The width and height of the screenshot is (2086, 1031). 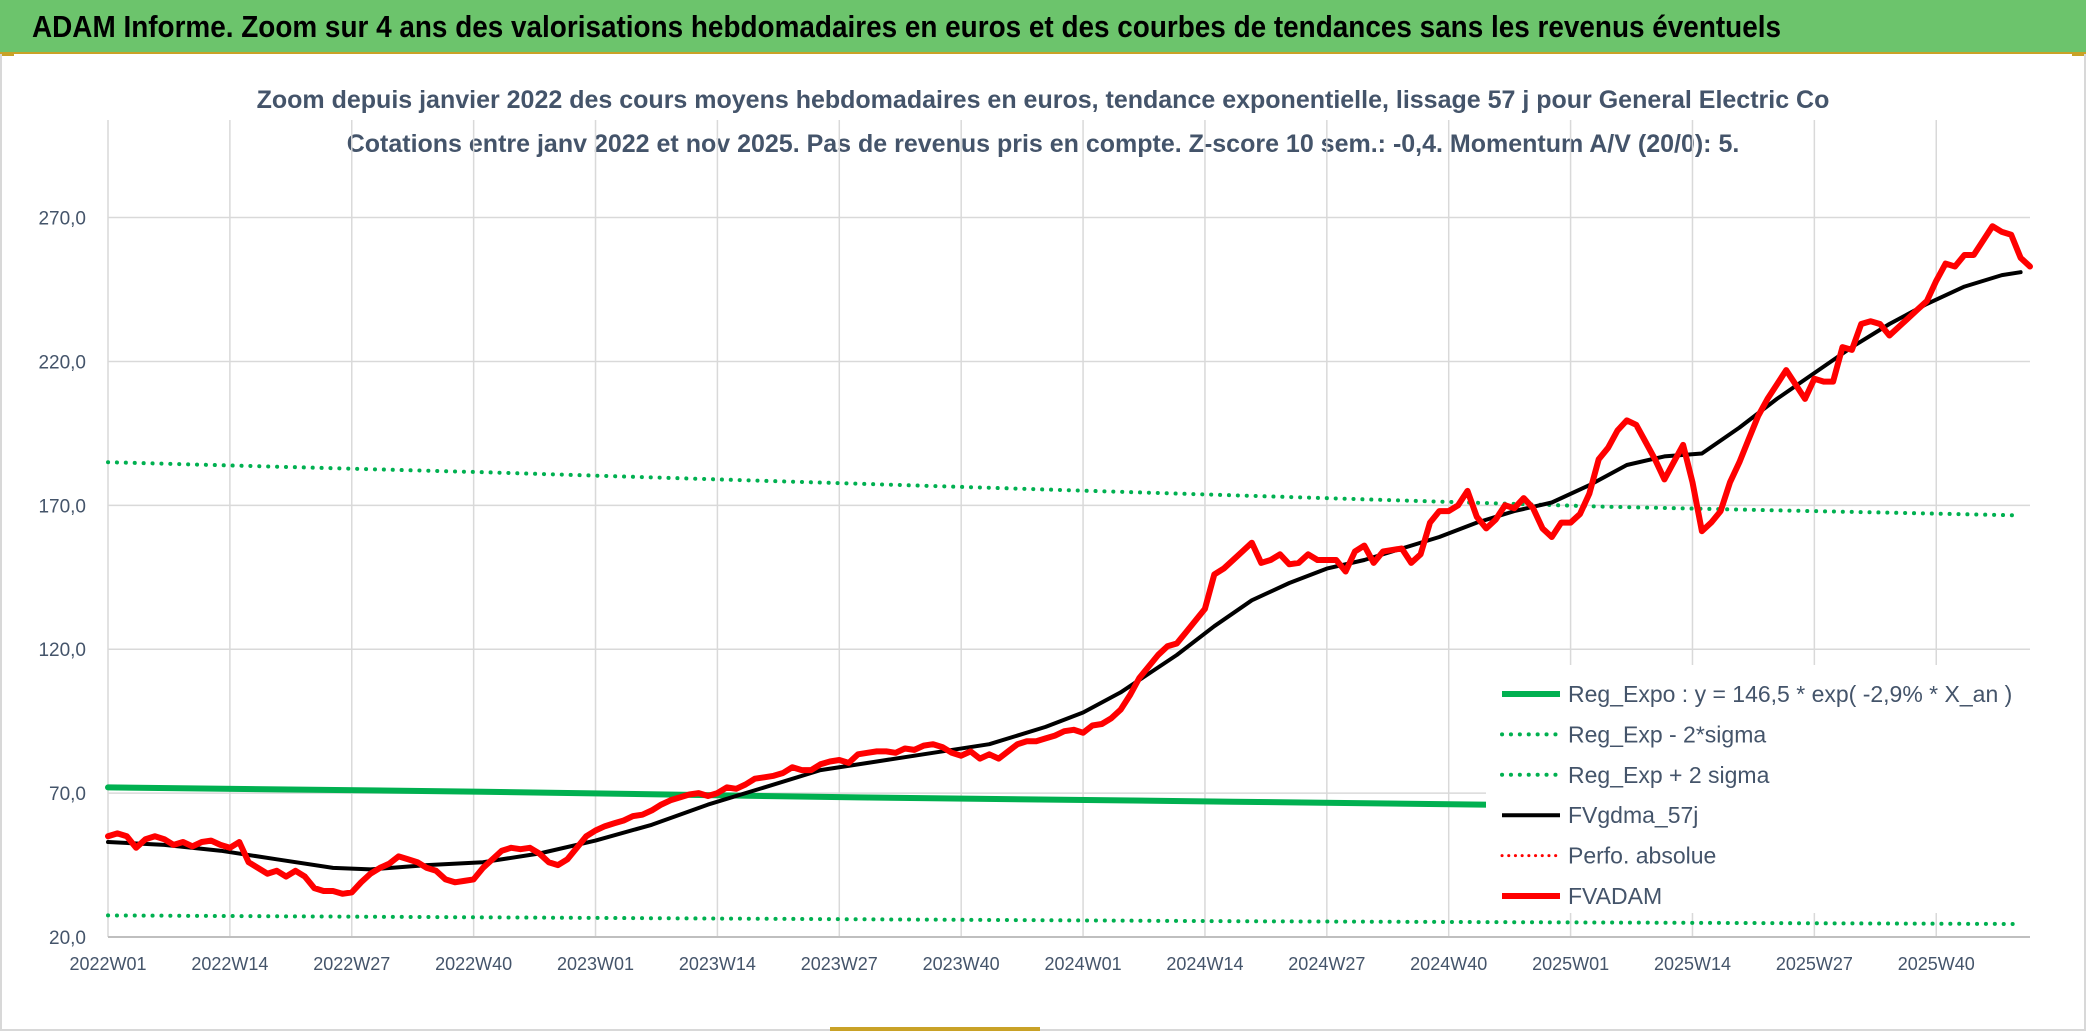 What do you see at coordinates (595, 964) in the screenshot?
I see `x-tick-label: 2023W01` at bounding box center [595, 964].